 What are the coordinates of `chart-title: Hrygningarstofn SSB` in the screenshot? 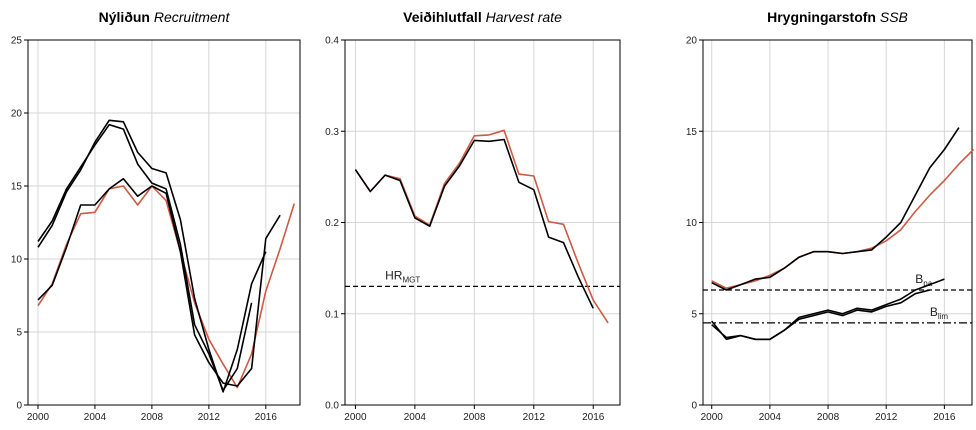 It's located at (837, 17).